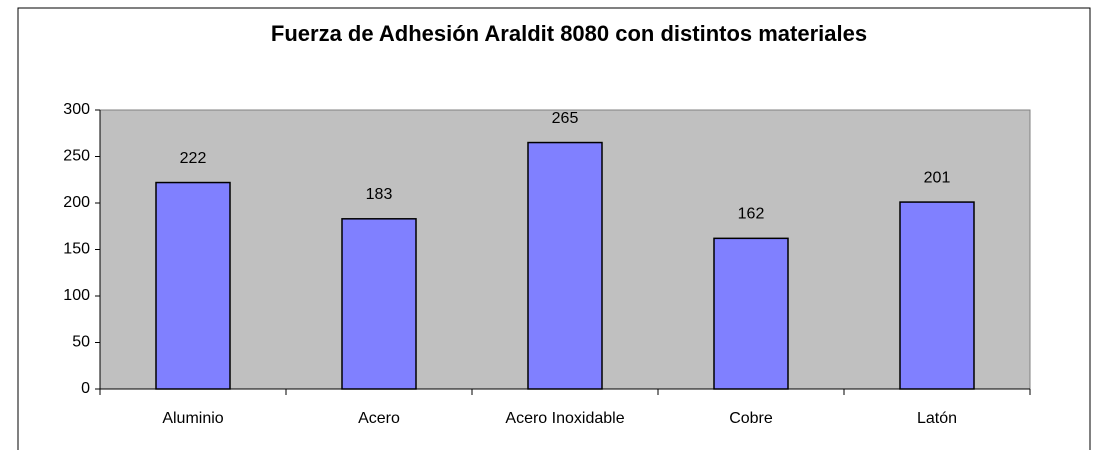 This screenshot has height=450, width=1098. I want to click on y-tick-label: 200, so click(76, 202).